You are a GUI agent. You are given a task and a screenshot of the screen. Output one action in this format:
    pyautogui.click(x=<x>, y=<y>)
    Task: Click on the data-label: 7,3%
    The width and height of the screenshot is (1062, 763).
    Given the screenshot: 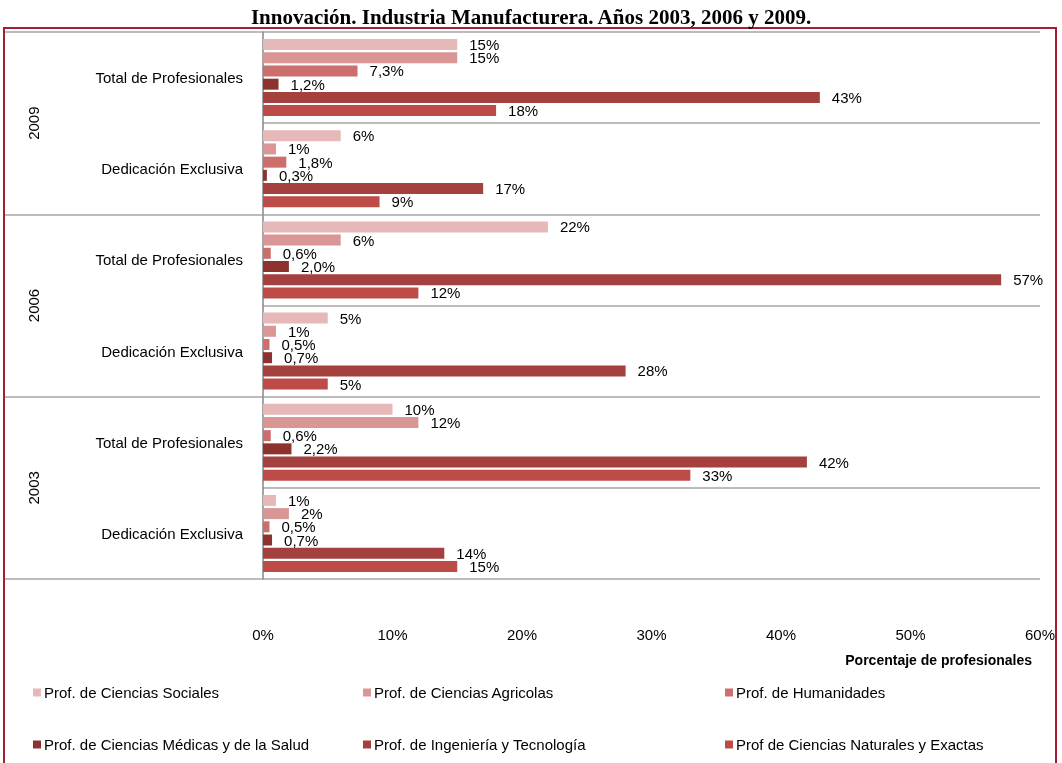 What is the action you would take?
    pyautogui.click(x=386, y=71)
    